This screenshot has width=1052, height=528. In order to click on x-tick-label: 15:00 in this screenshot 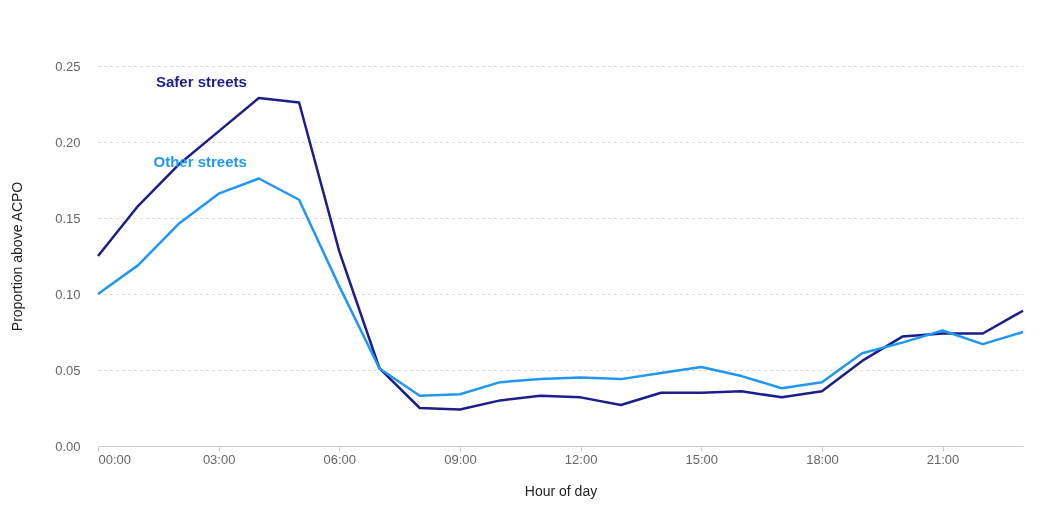, I will do `click(702, 459)`.